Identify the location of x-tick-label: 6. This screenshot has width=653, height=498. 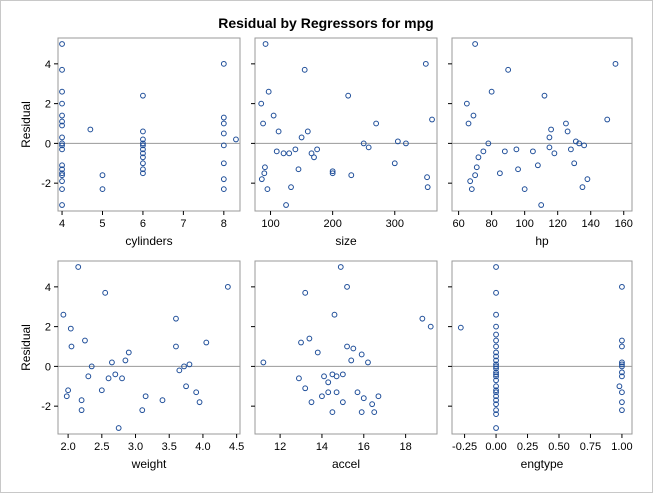
(143, 224).